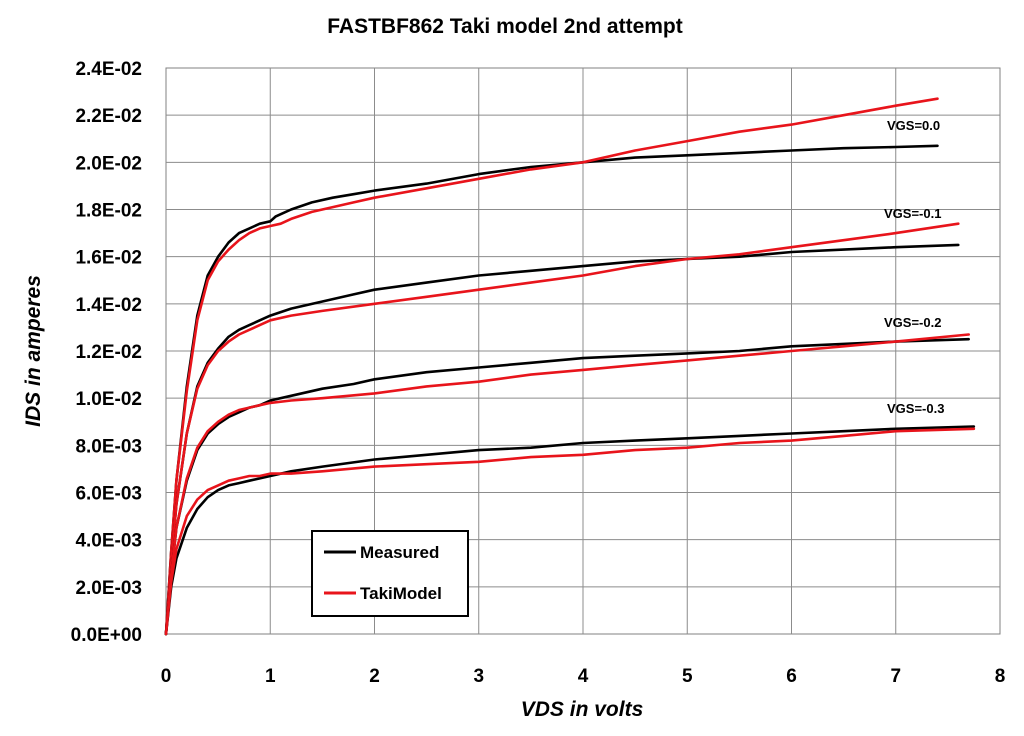 The image size is (1024, 736). What do you see at coordinates (108, 163) in the screenshot?
I see `y-tick-label: 2.0E-02` at bounding box center [108, 163].